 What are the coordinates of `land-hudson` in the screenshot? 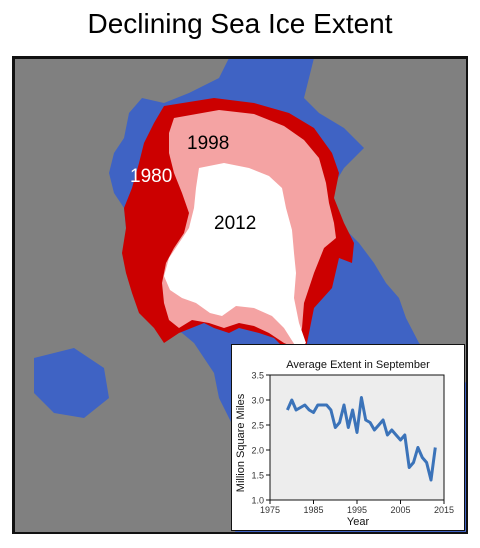 It's located at (71, 383).